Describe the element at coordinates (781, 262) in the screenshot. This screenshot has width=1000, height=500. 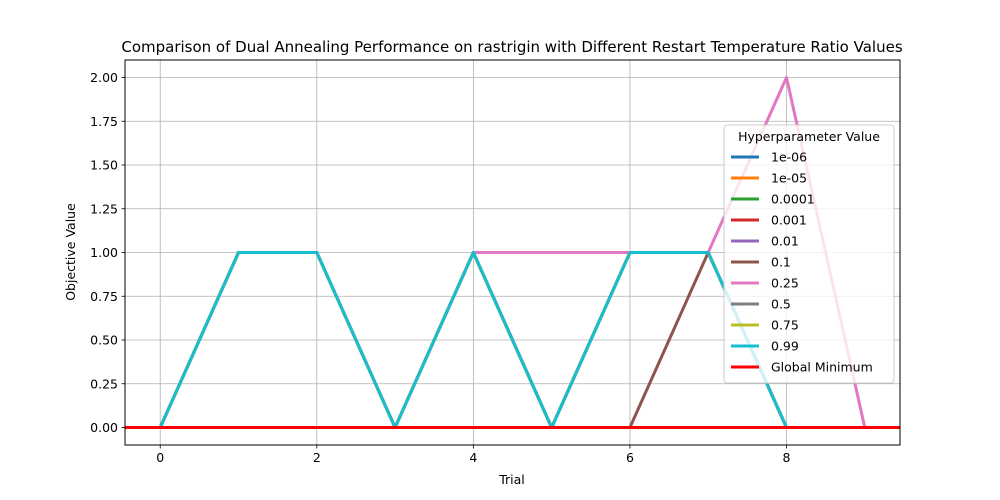
I see `legend-label: 0.1` at that location.